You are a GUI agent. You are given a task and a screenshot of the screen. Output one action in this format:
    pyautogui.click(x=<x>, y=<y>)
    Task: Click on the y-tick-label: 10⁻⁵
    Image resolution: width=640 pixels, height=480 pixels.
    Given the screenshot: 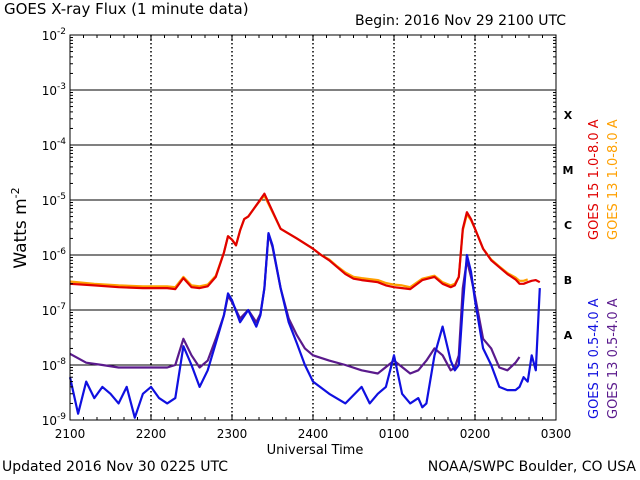 What is the action you would take?
    pyautogui.click(x=54, y=200)
    